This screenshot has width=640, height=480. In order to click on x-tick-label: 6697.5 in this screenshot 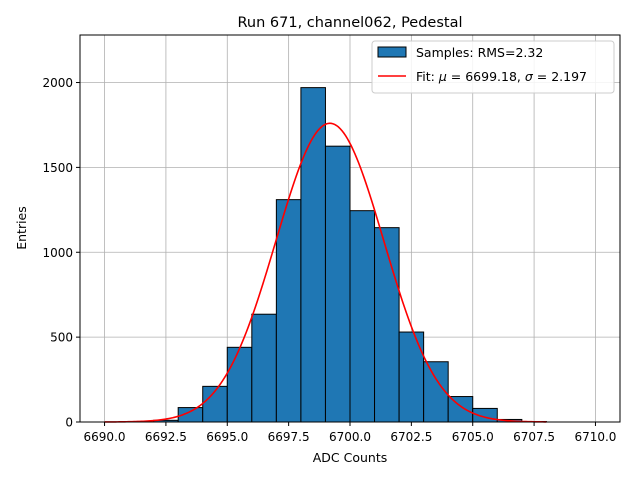, I will do `click(289, 437)`.